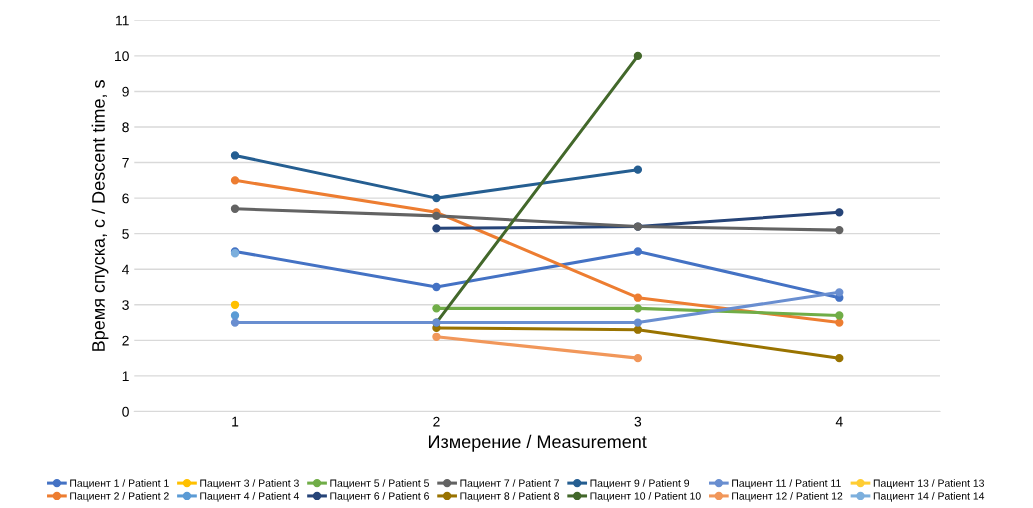  Describe the element at coordinates (839, 421) in the screenshot. I see `x-tick-label: 4` at that location.